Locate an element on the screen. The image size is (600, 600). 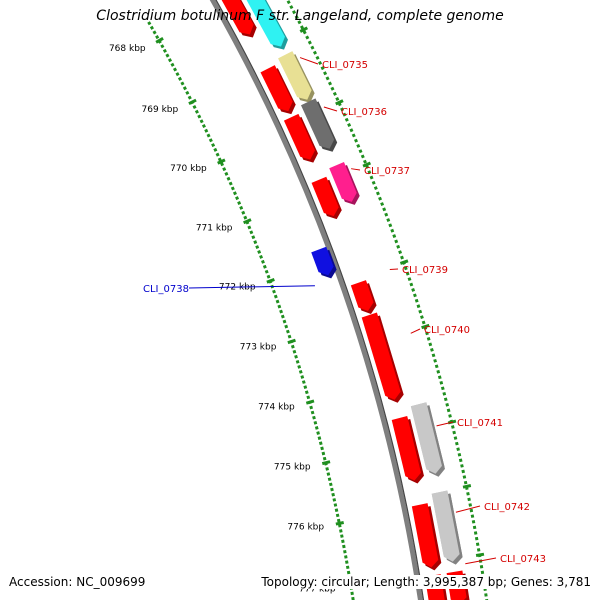
gene-label: CLI_0735 is located at coordinates (345, 65).